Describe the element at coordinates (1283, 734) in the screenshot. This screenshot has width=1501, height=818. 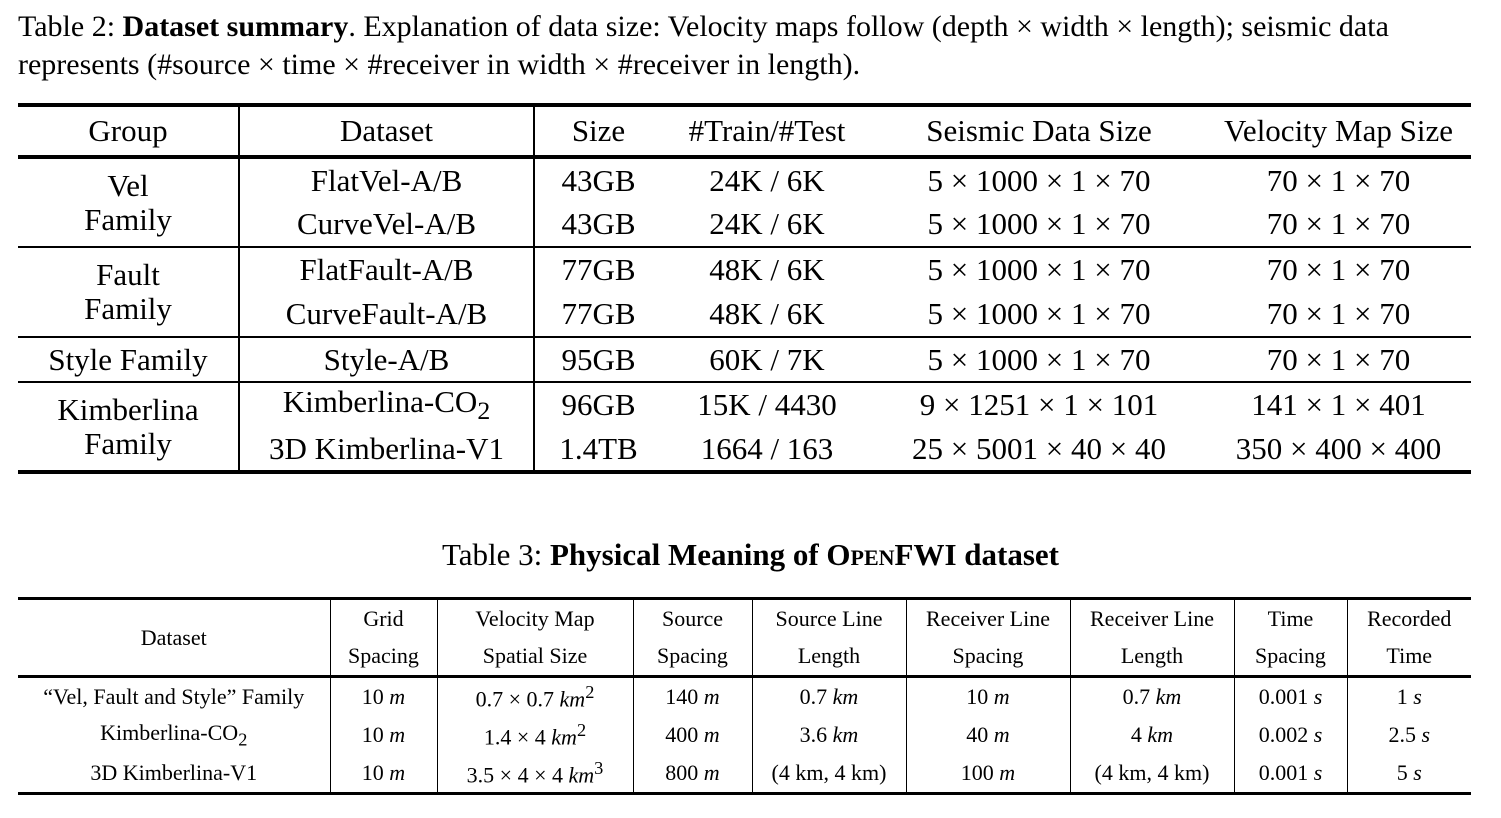
I see `value: 0.002` at that location.